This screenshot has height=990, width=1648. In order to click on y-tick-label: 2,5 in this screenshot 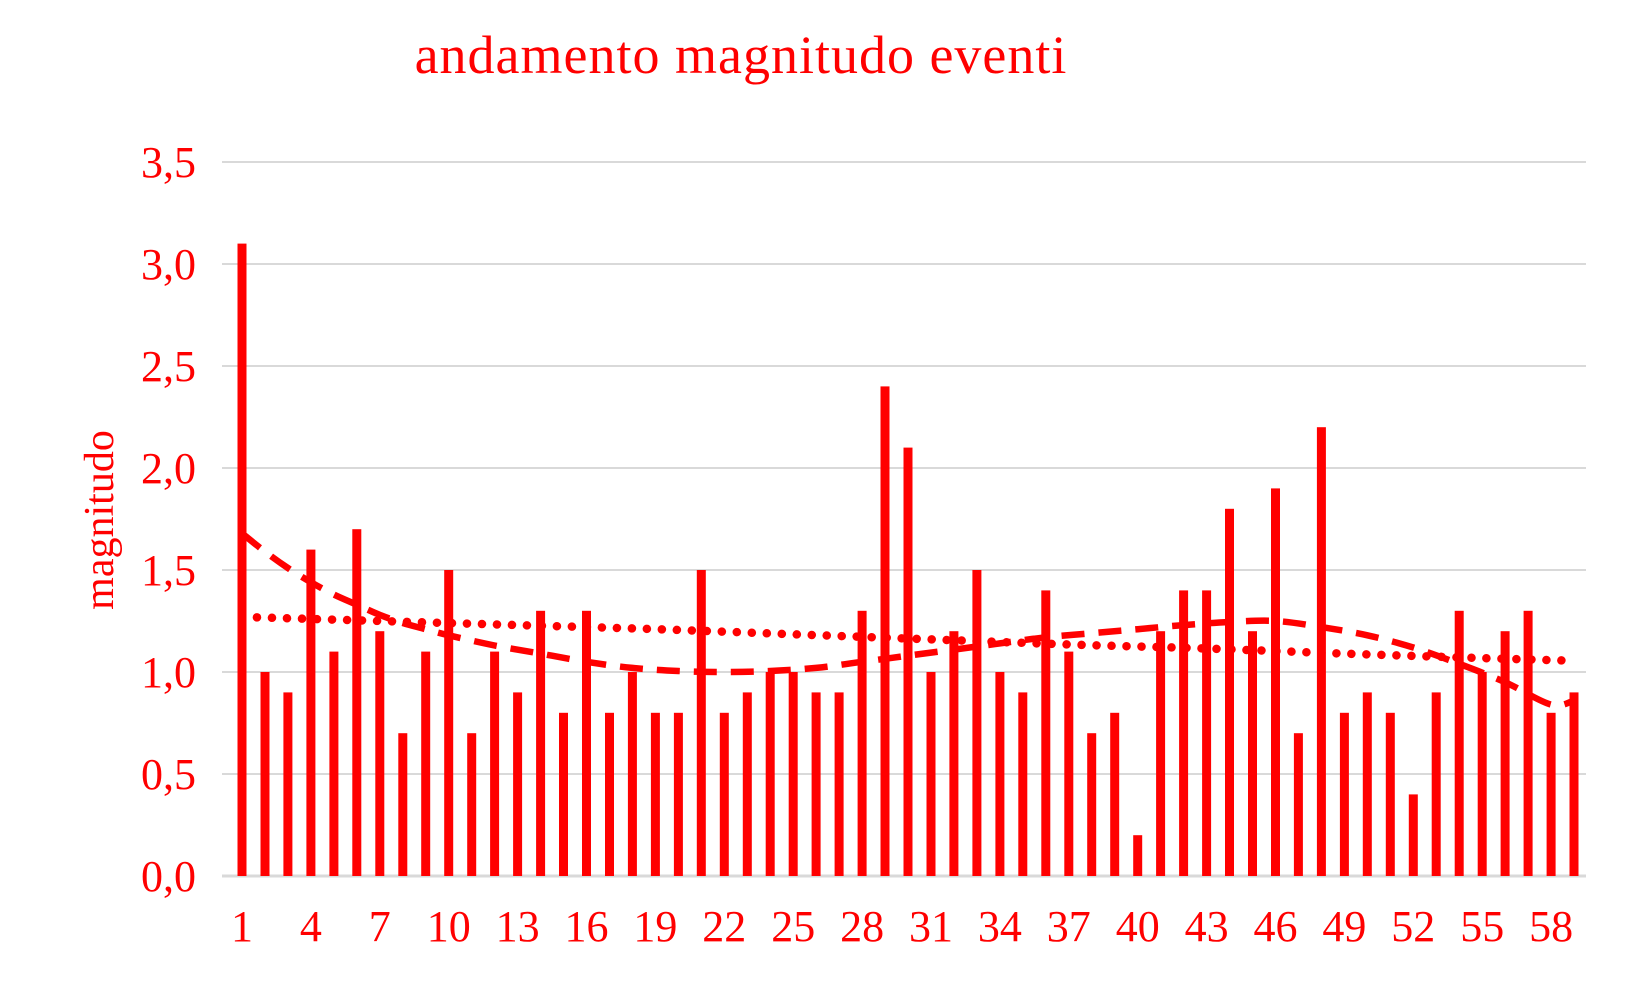, I will do `click(168, 366)`.